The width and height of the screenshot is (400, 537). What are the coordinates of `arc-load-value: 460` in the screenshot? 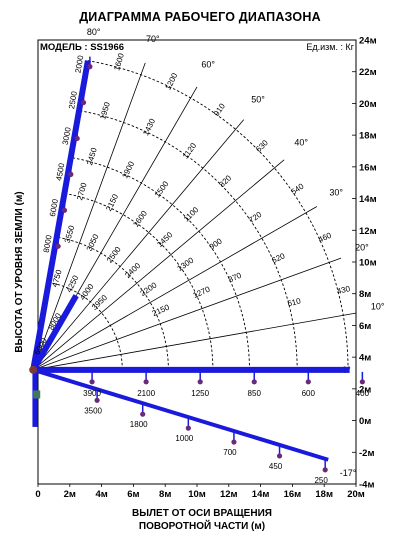 It's located at (325, 238).